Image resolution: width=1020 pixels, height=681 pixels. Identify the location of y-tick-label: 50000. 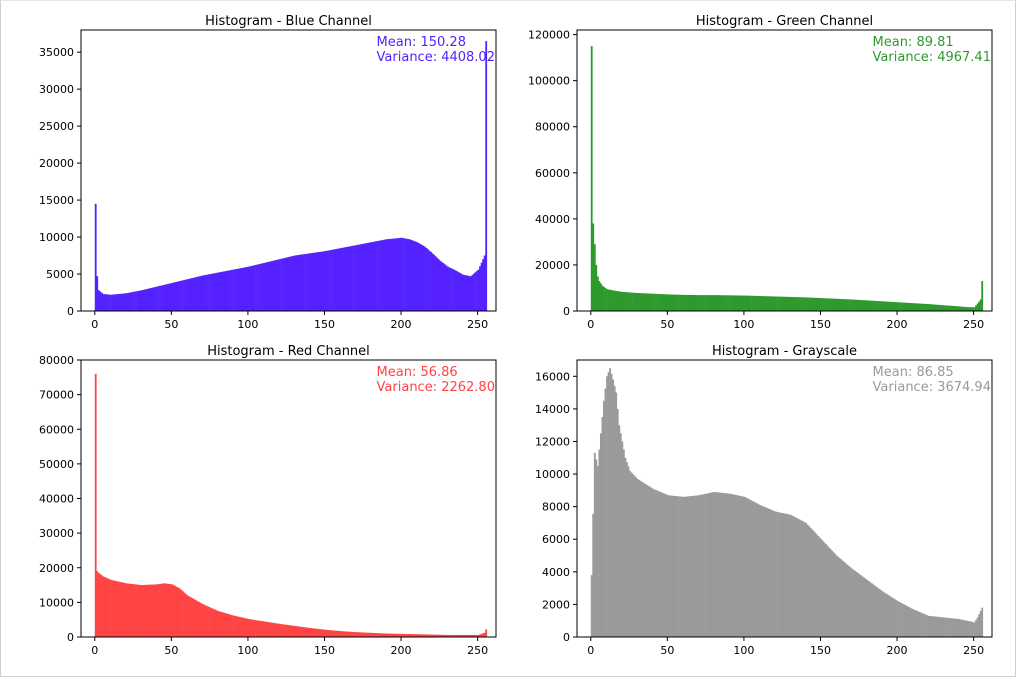
(56, 464).